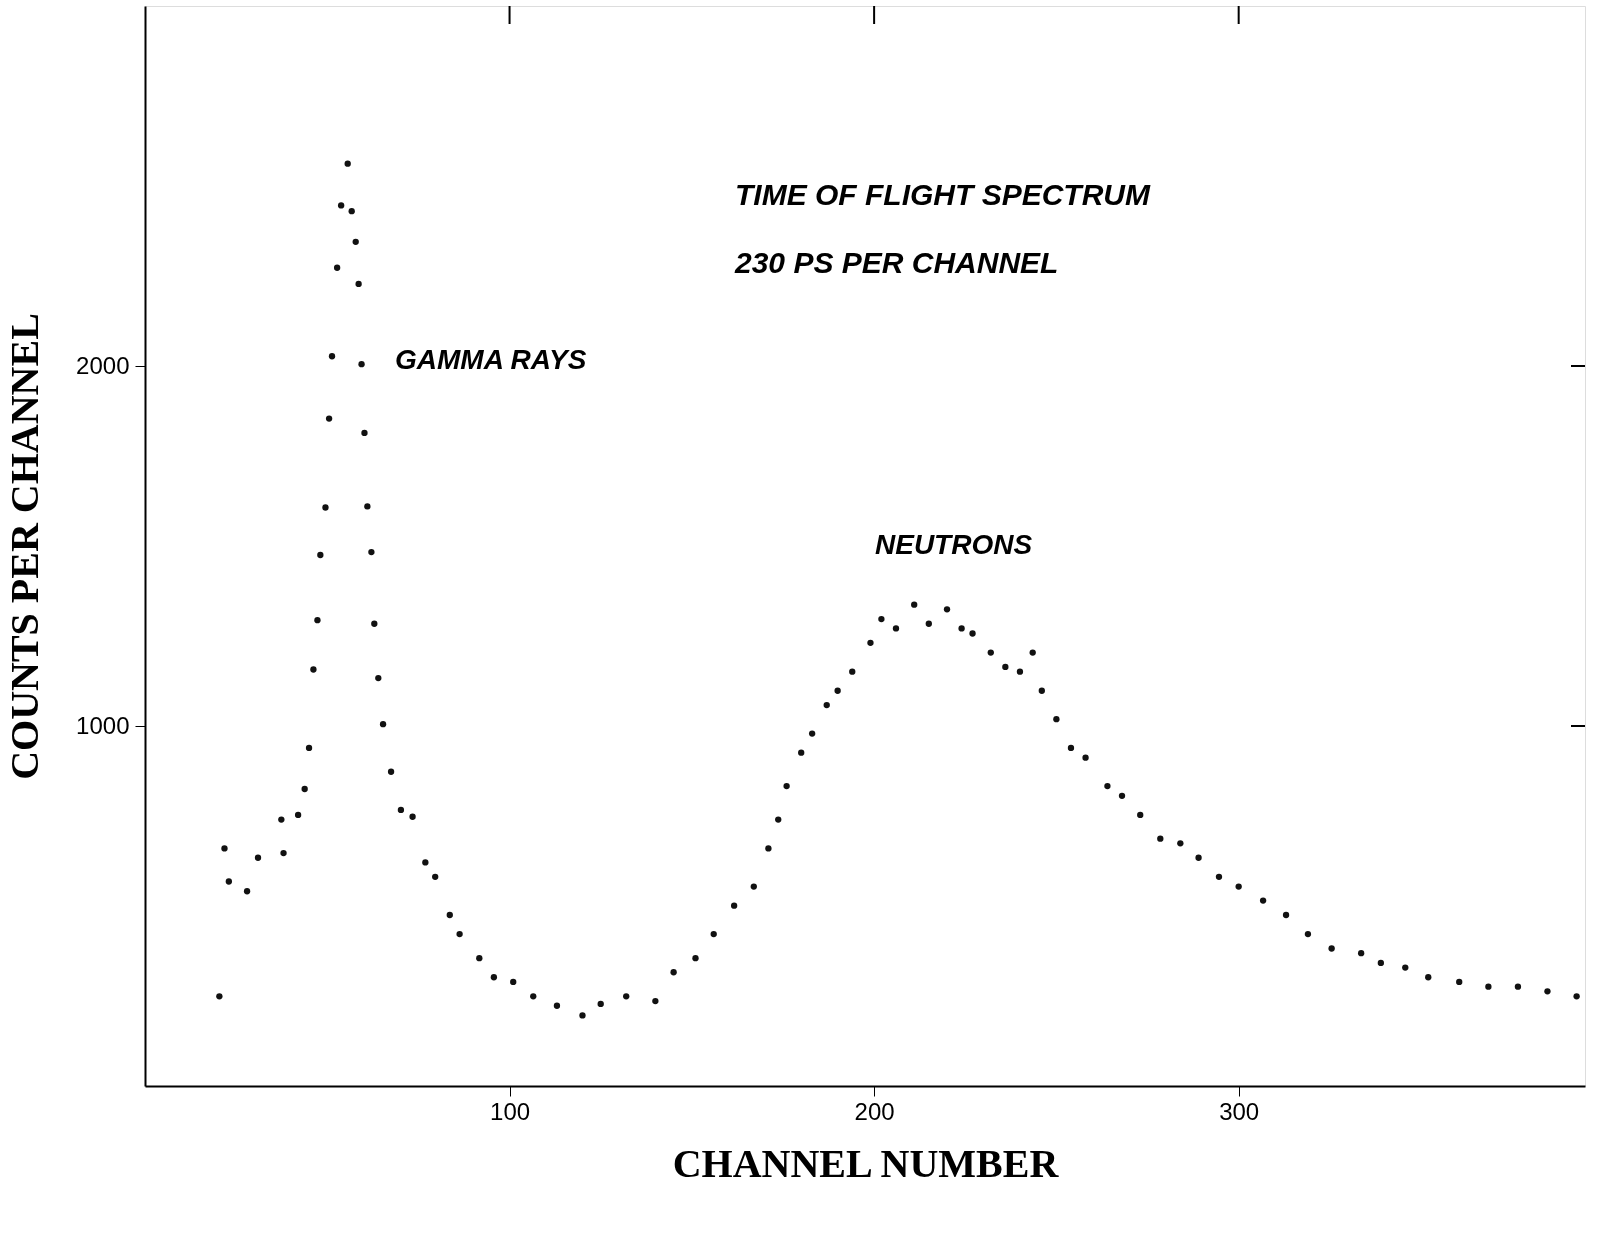 The height and width of the screenshot is (1256, 1610). I want to click on y-tick-label: 2000, so click(103, 365).